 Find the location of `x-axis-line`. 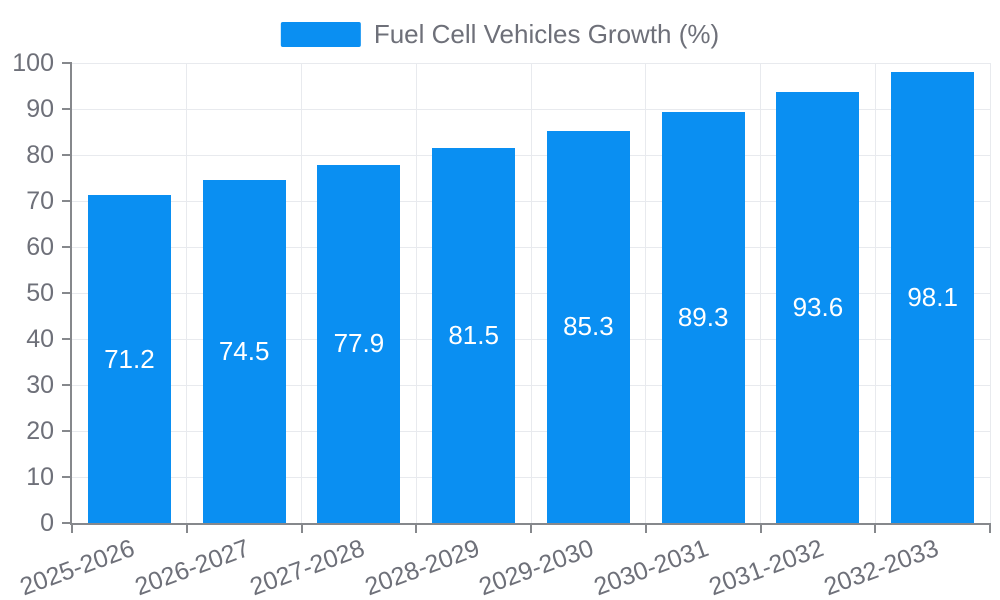

x-axis-line is located at coordinates (530, 524).